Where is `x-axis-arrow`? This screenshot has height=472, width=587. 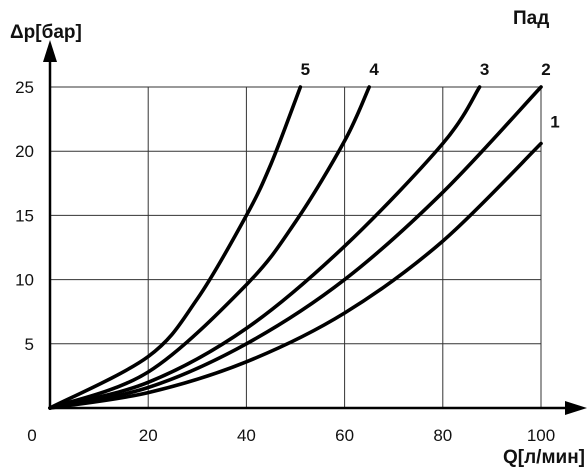 x-axis-arrow is located at coordinates (576, 408).